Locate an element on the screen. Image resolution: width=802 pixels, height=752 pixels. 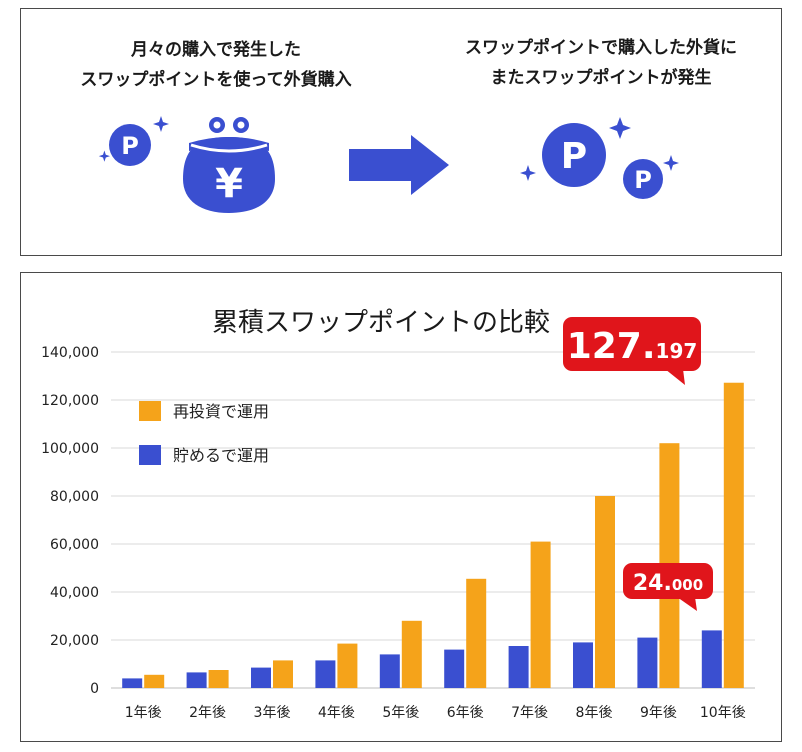
y-tick-label: 0 is located at coordinates (94, 689).